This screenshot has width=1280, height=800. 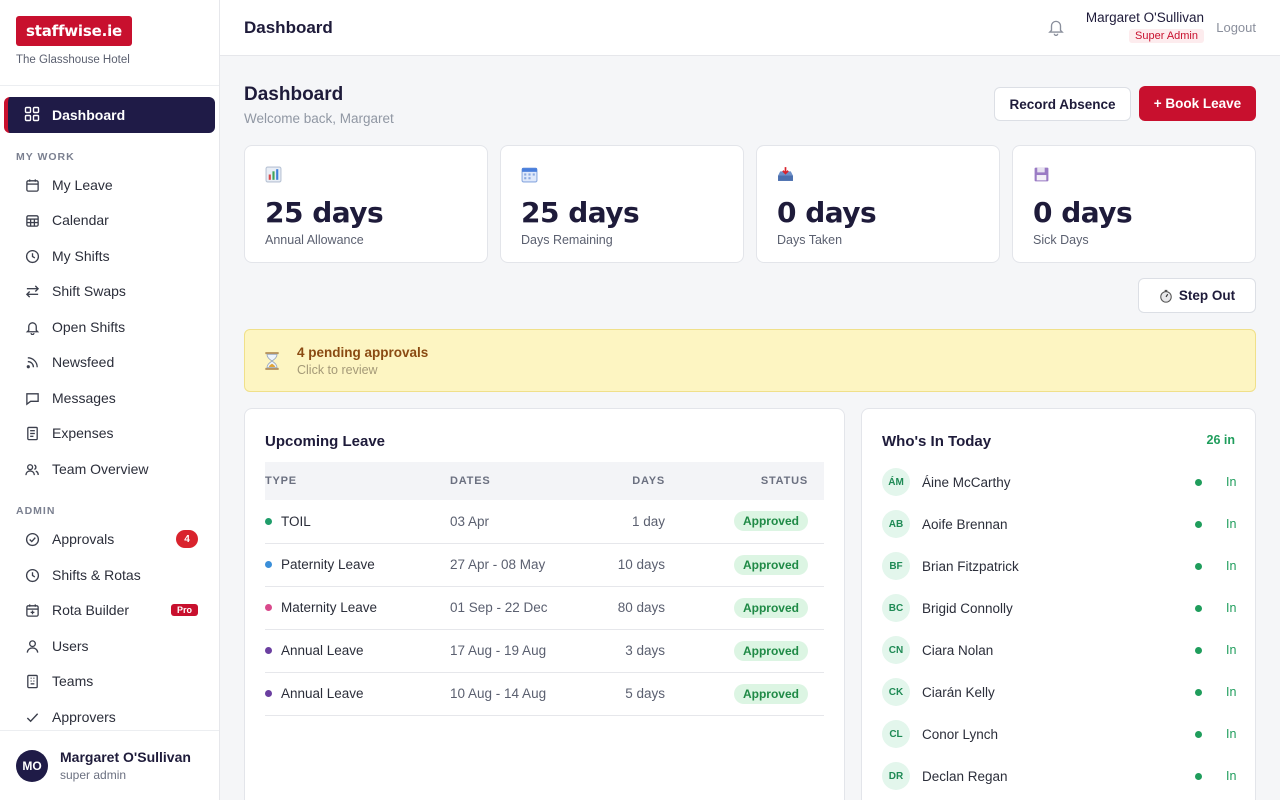 I want to click on list-item: CK Ciarán Kelly In, so click(x=1059, y=692).